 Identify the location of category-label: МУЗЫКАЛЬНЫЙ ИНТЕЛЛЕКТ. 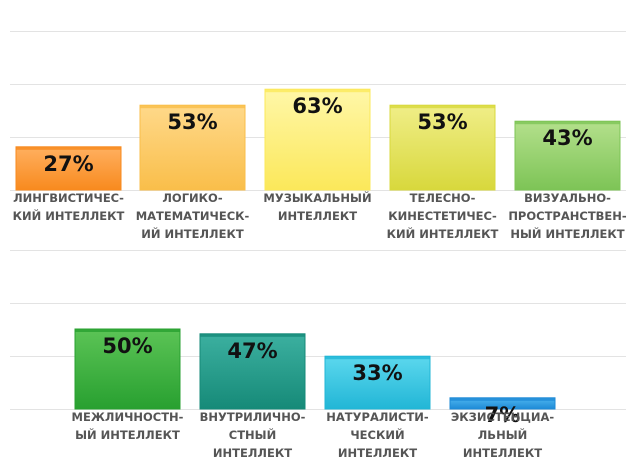
(317, 206).